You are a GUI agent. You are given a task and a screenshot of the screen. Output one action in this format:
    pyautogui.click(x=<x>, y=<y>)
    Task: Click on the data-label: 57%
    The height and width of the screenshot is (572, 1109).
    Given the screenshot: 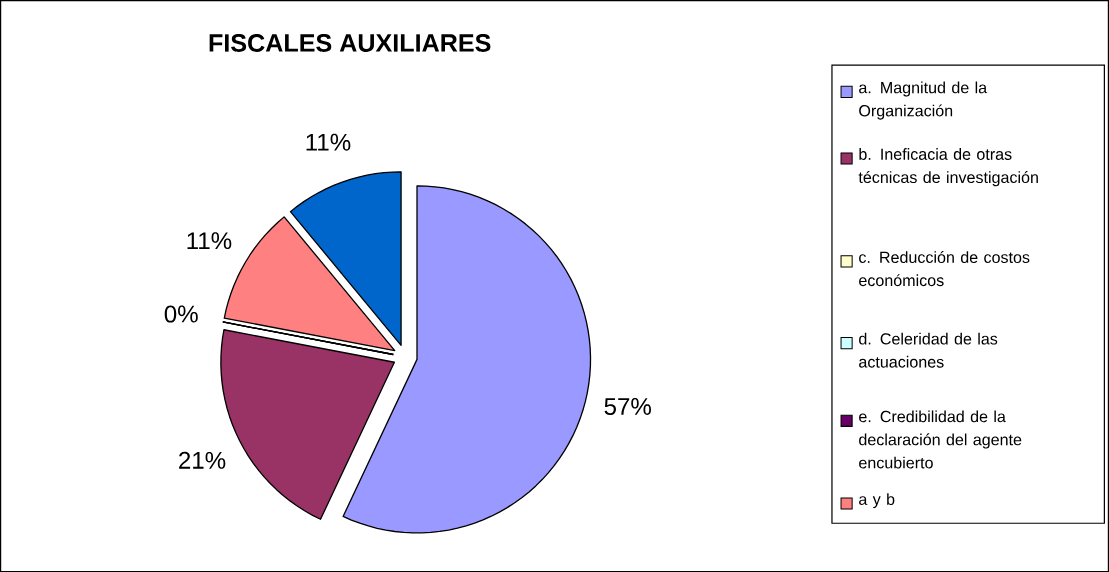 What is the action you would take?
    pyautogui.click(x=627, y=406)
    